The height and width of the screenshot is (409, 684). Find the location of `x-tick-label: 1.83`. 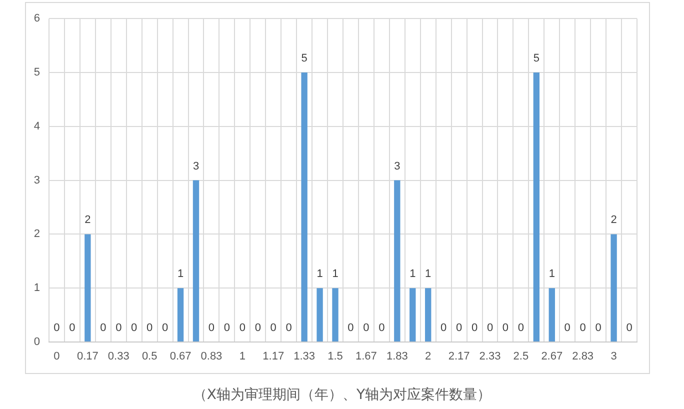

x-tick-label: 1.83 is located at coordinates (397, 356).